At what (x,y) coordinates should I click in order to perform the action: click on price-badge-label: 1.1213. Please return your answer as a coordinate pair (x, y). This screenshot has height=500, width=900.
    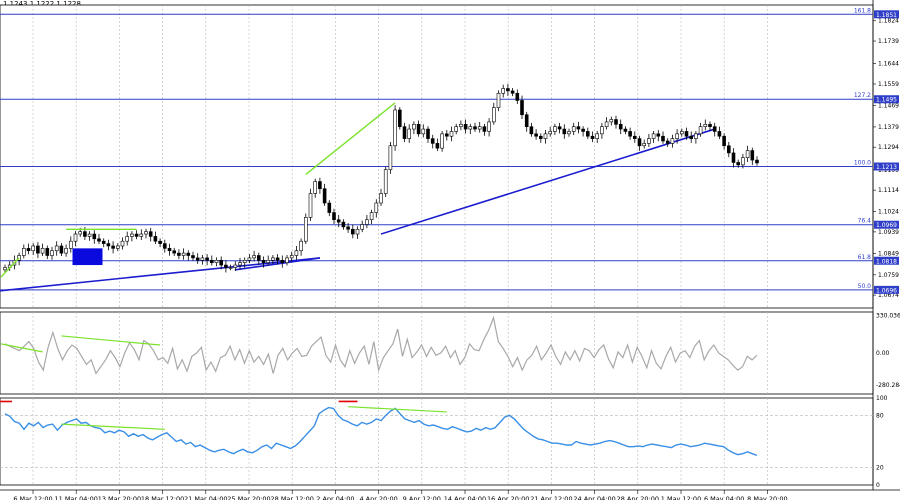
    Looking at the image, I should click on (886, 167).